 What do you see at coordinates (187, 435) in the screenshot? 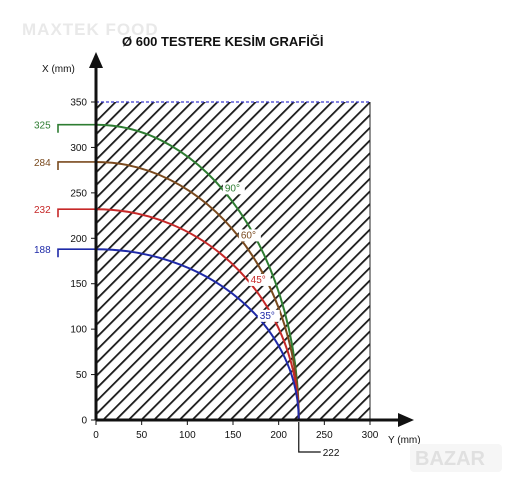
I see `x-tick-label-2: 100` at bounding box center [187, 435].